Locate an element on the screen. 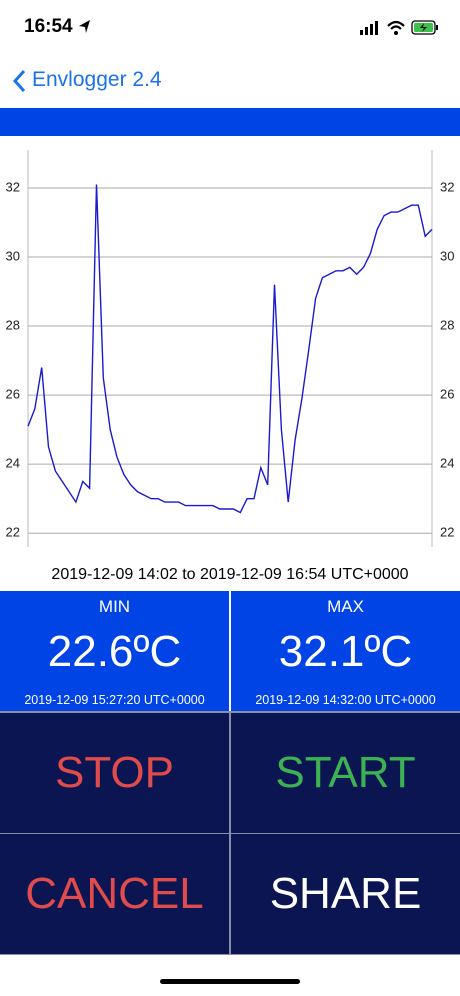 The height and width of the screenshot is (996, 460). back-chevron is located at coordinates (20, 81).